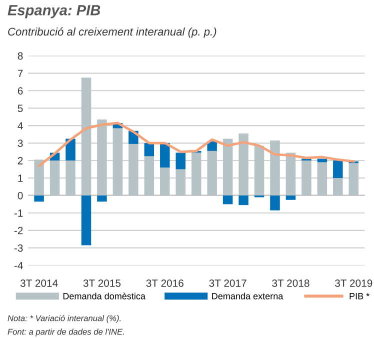  I want to click on y-tick-label: 2, so click(20, 160).